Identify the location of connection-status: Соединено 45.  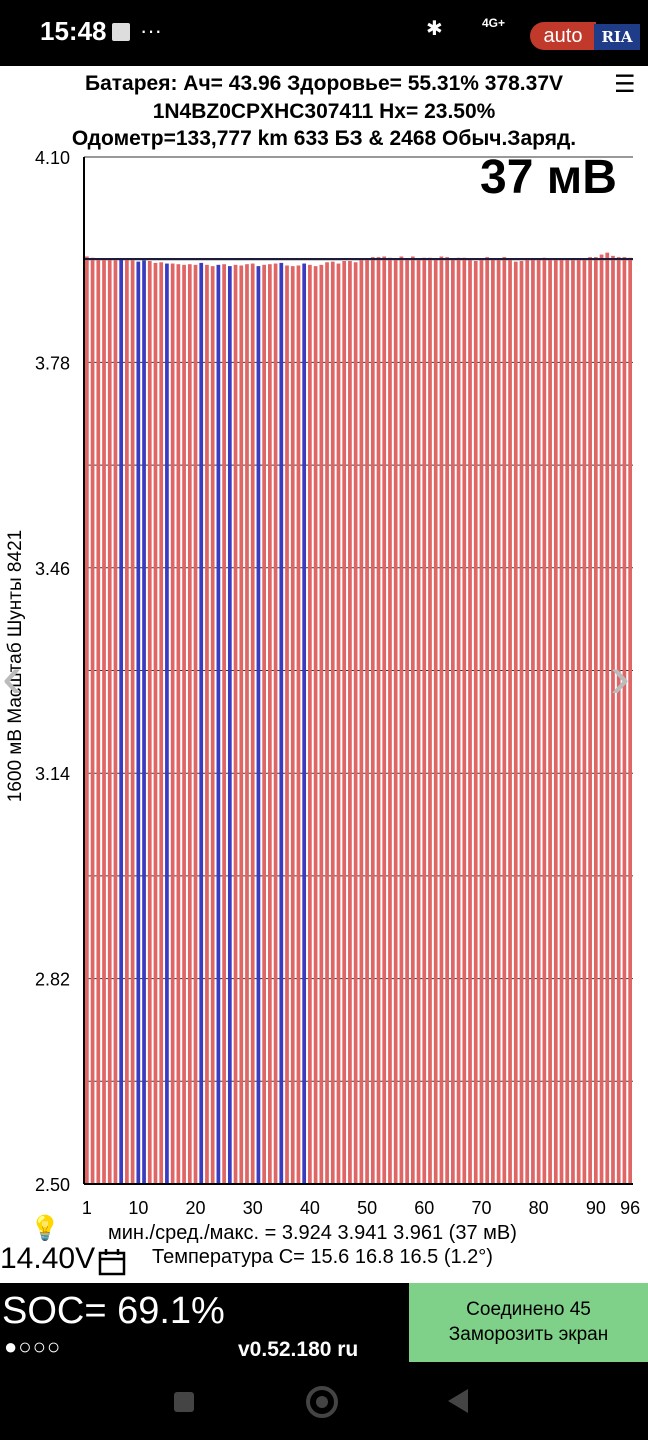
(528, 1309).